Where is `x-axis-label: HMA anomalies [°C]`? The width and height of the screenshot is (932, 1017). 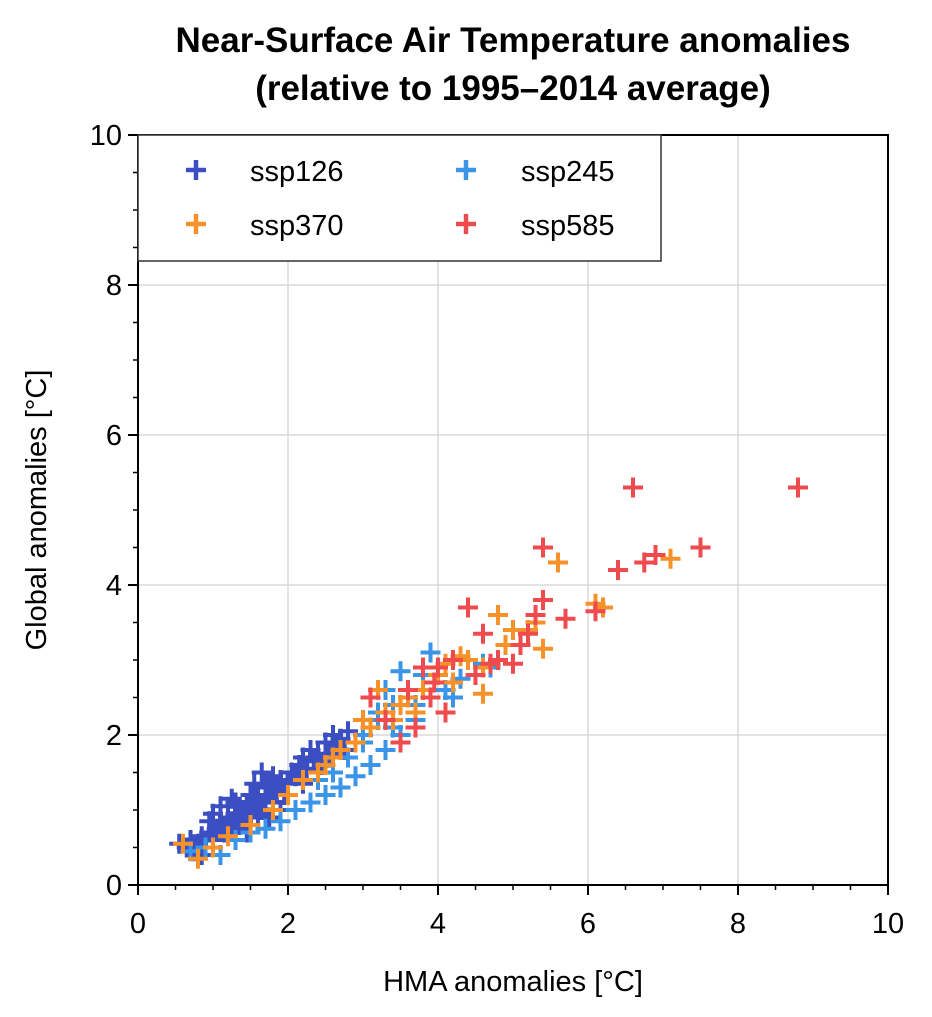
x-axis-label: HMA anomalies [°C] is located at coordinates (513, 982).